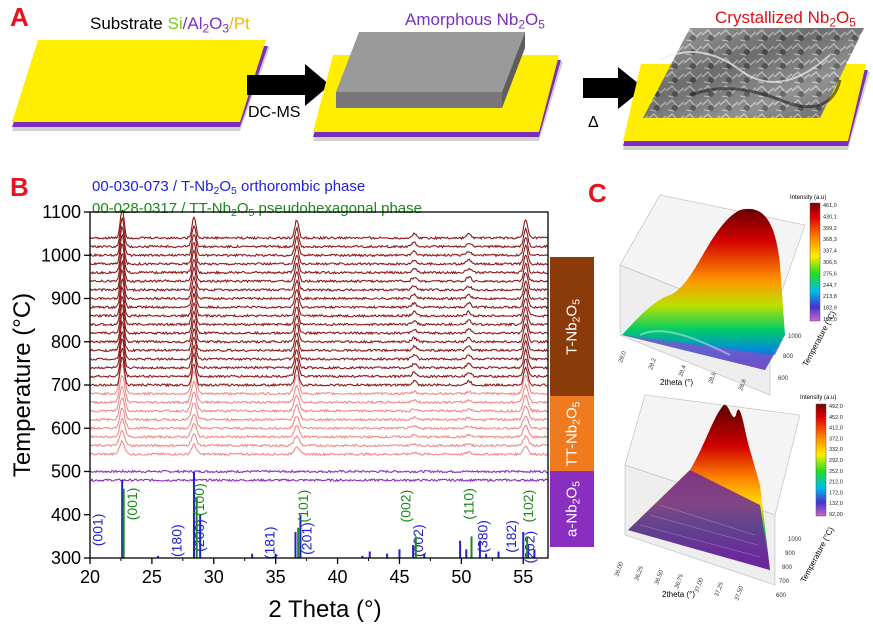 The height and width of the screenshot is (625, 873). What do you see at coordinates (830, 240) in the screenshot?
I see `colorbar-label: 368,3` at bounding box center [830, 240].